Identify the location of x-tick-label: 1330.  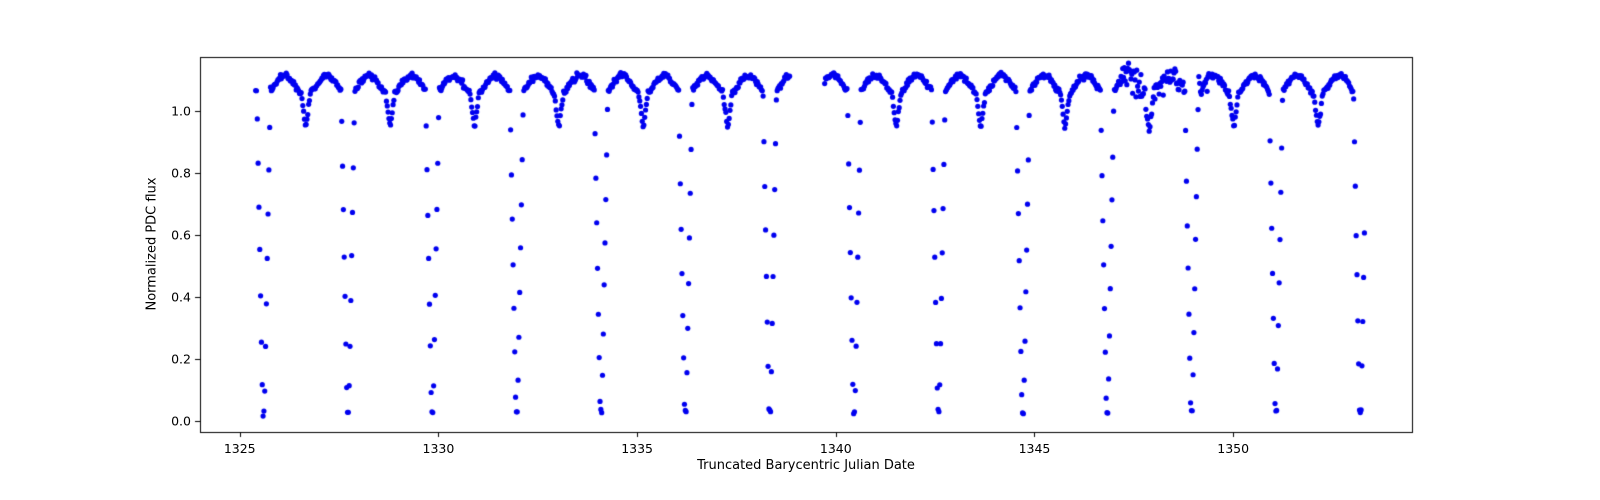
(438, 448).